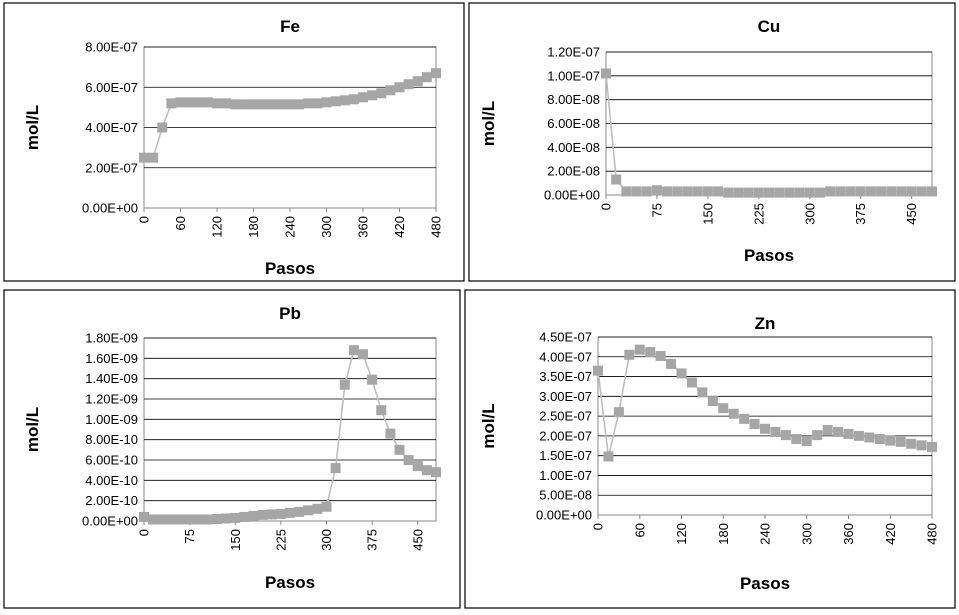 The height and width of the screenshot is (615, 959). Describe the element at coordinates (189, 536) in the screenshot. I see `x-tick-label: 75` at that location.